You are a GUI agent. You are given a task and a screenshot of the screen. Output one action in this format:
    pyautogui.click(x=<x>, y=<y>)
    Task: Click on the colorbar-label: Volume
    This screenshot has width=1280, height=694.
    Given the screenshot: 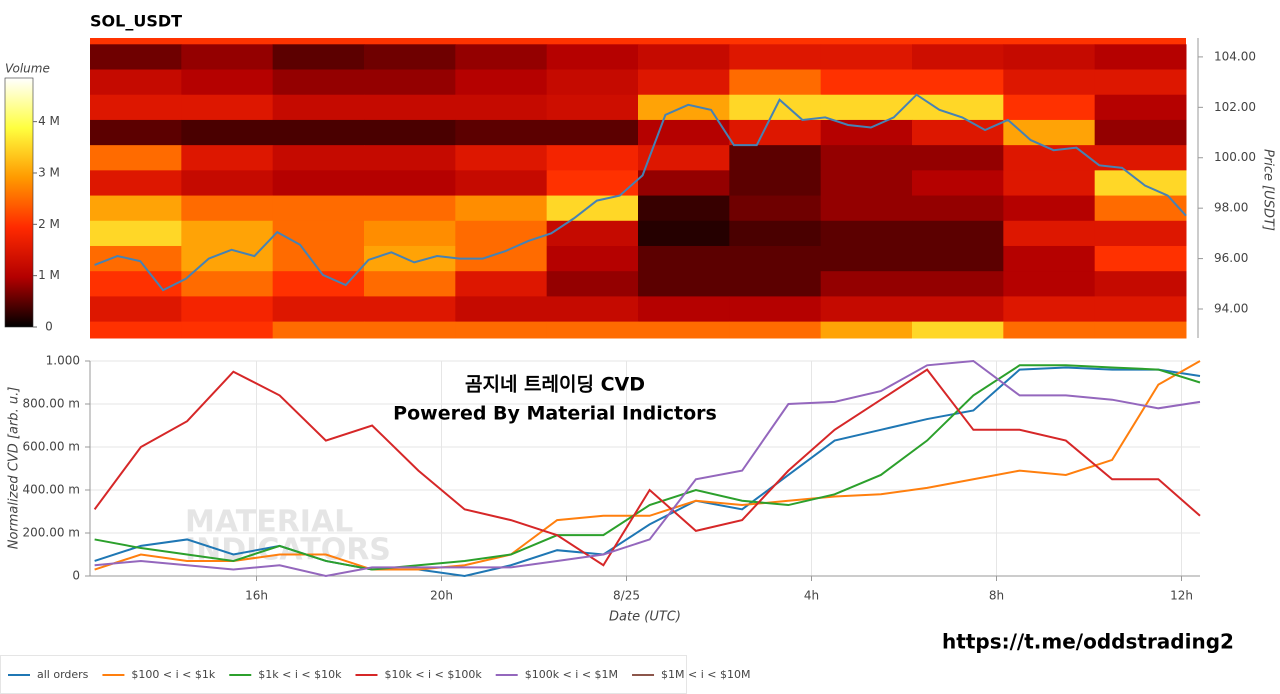 What is the action you would take?
    pyautogui.click(x=27, y=69)
    